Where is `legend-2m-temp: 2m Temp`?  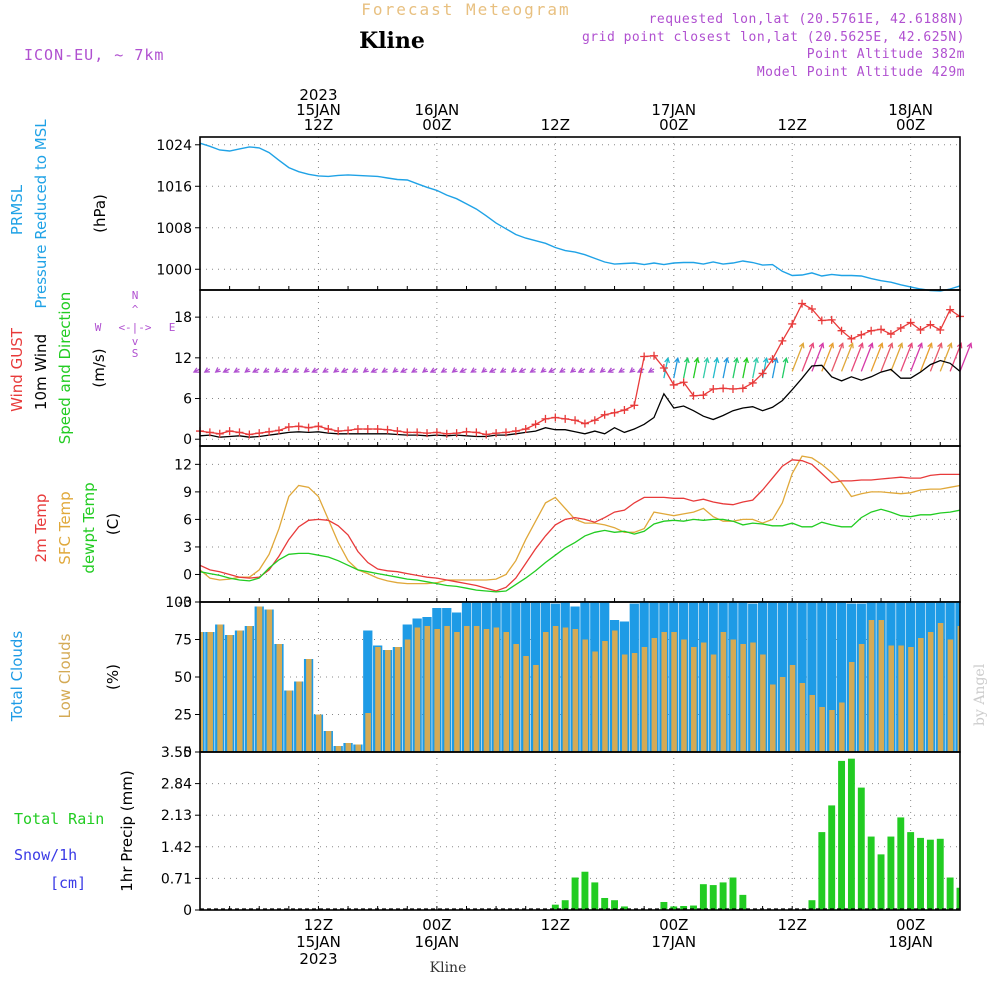
legend-2m-temp: 2m Temp is located at coordinates (41, 528).